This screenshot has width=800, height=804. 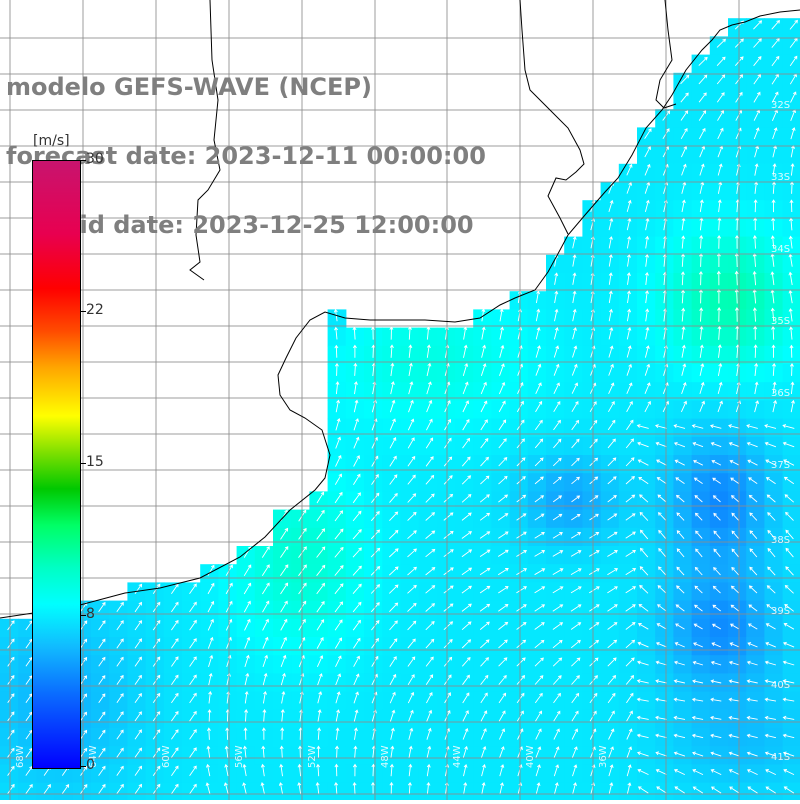 I want to click on longitude-label: 60W, so click(x=166, y=756).